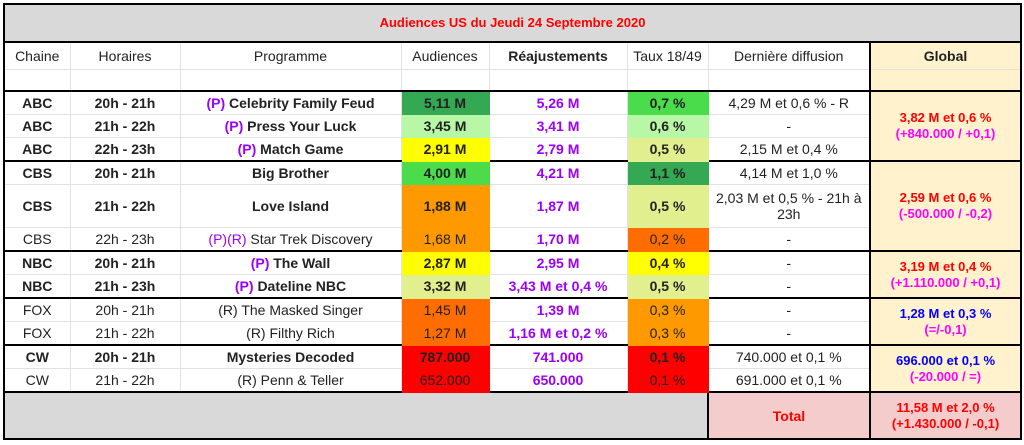 The image size is (1024, 445). What do you see at coordinates (945, 206) in the screenshot?
I see `cell-global-cbs: 2,59 M et 0,6 % (-500.000 / -0,2)` at bounding box center [945, 206].